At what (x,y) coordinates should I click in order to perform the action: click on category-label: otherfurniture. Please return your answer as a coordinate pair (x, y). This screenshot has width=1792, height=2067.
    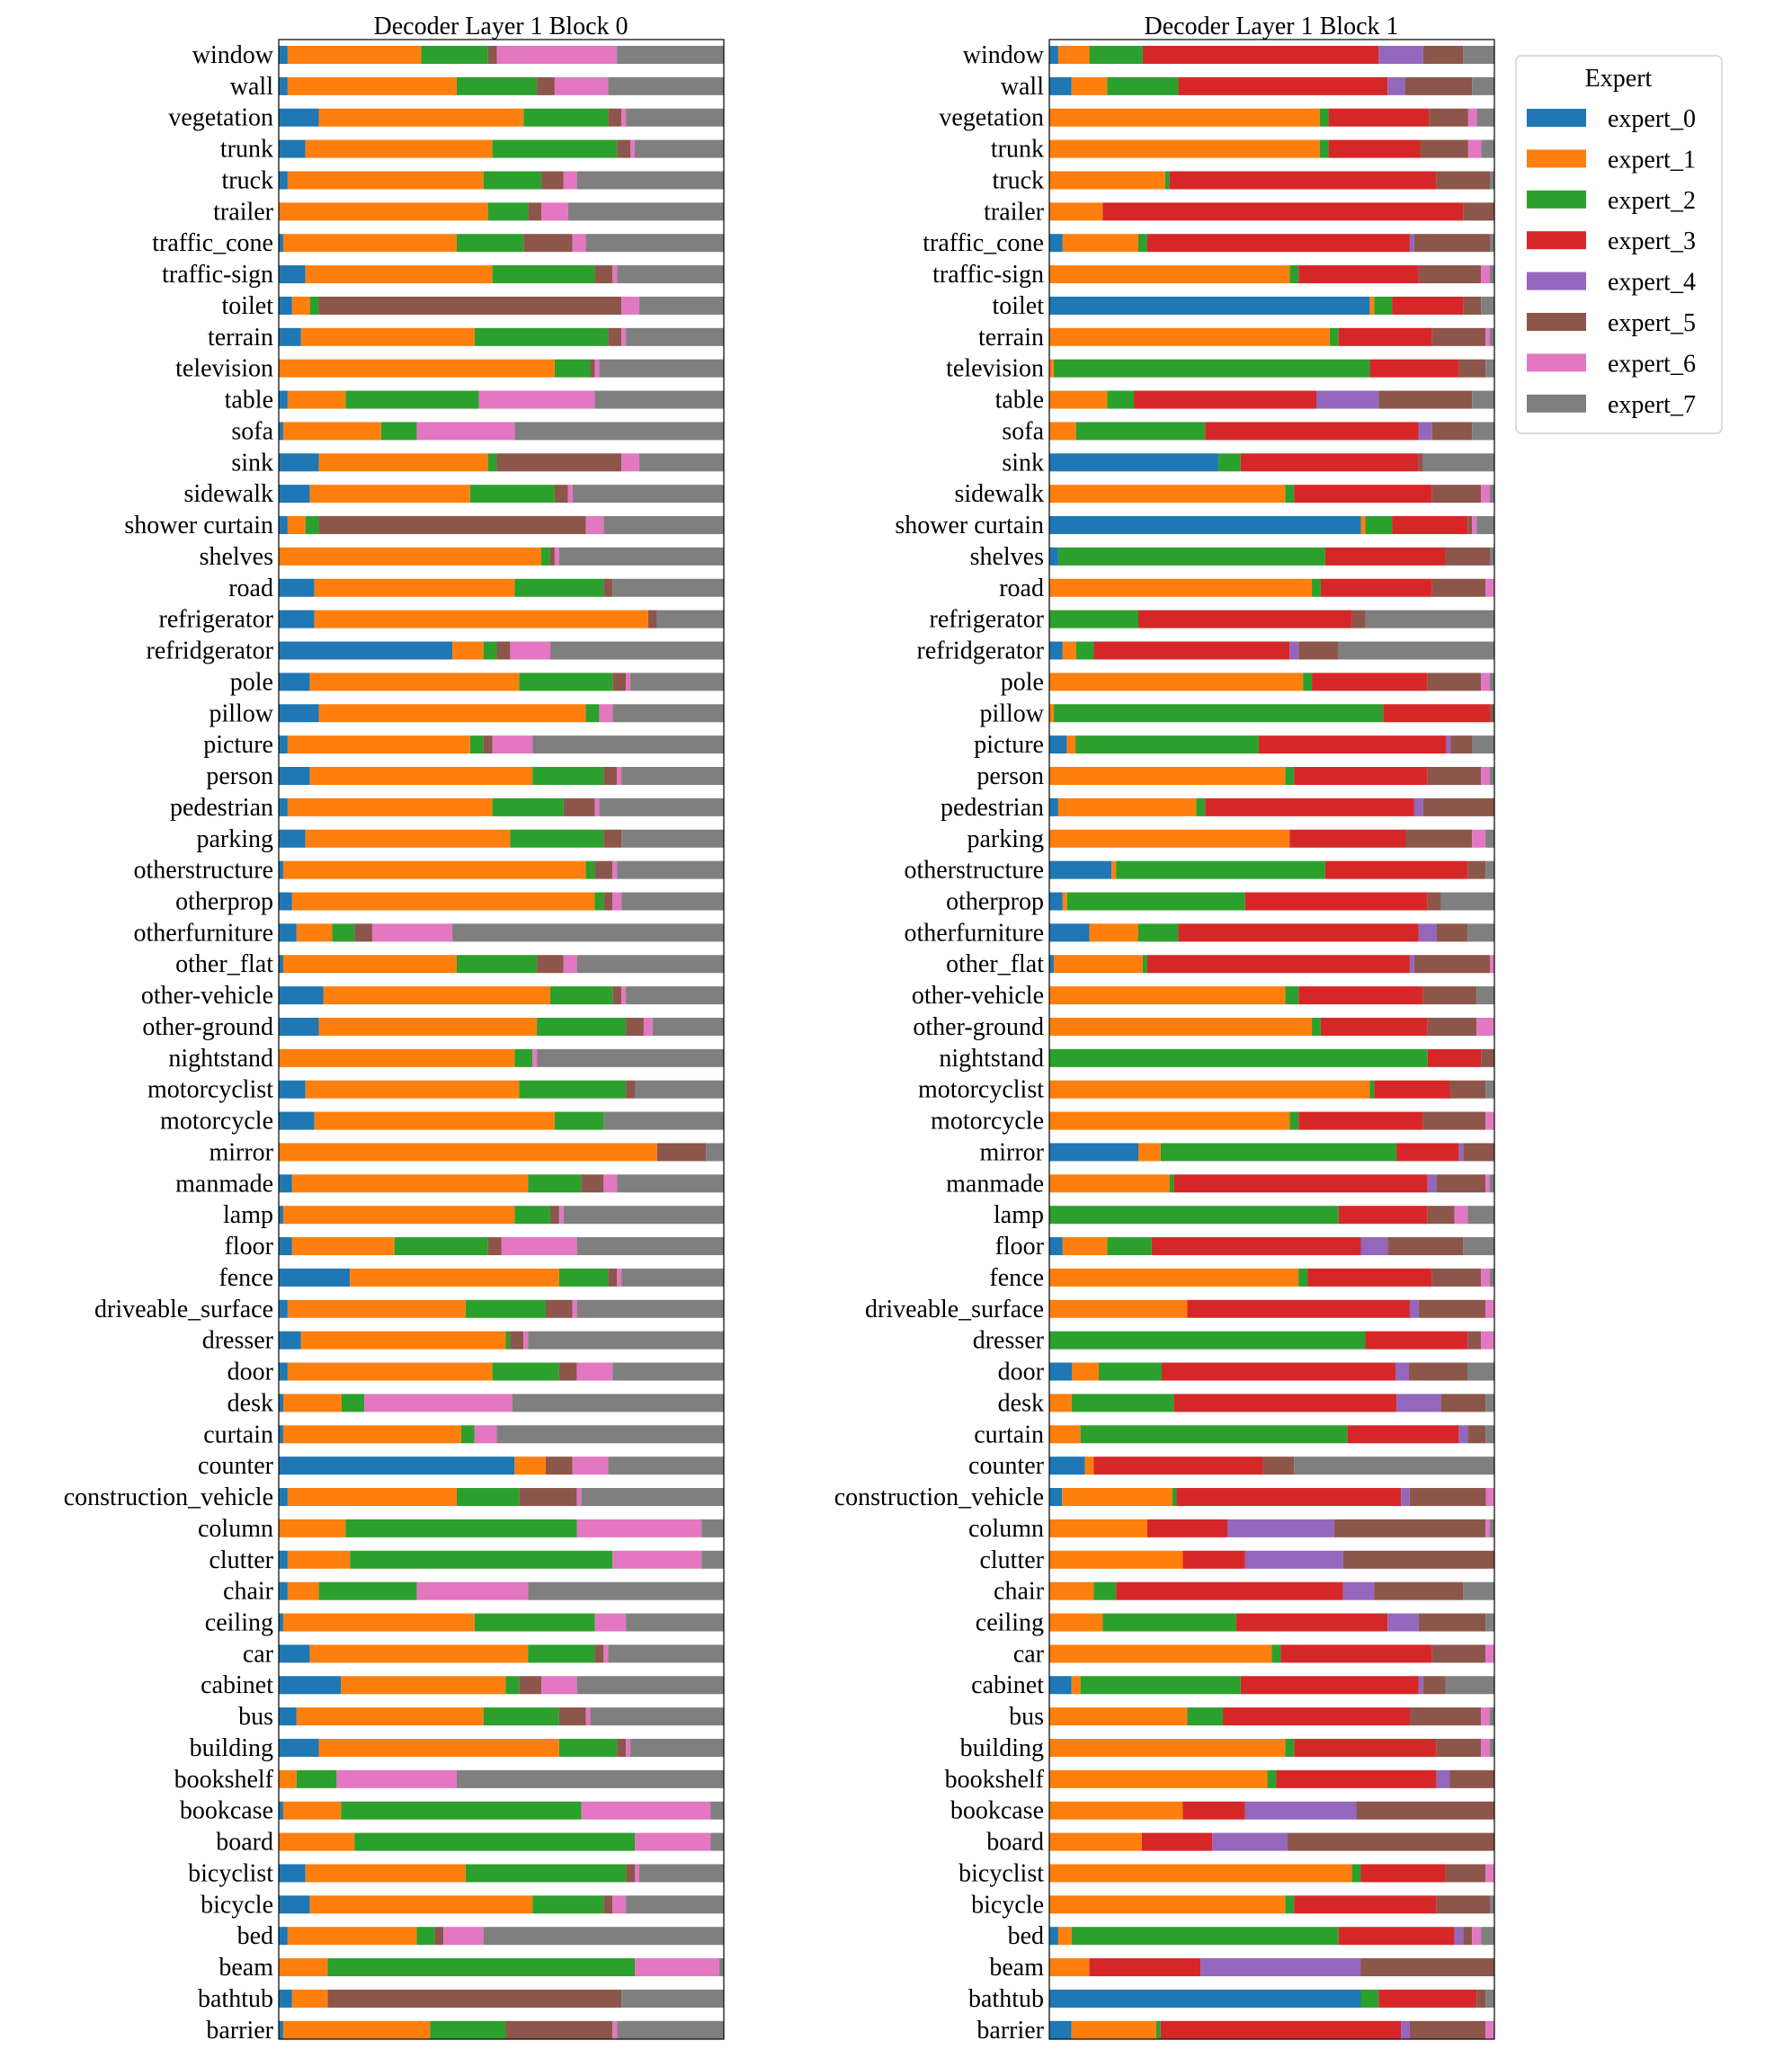
    Looking at the image, I should click on (204, 933).